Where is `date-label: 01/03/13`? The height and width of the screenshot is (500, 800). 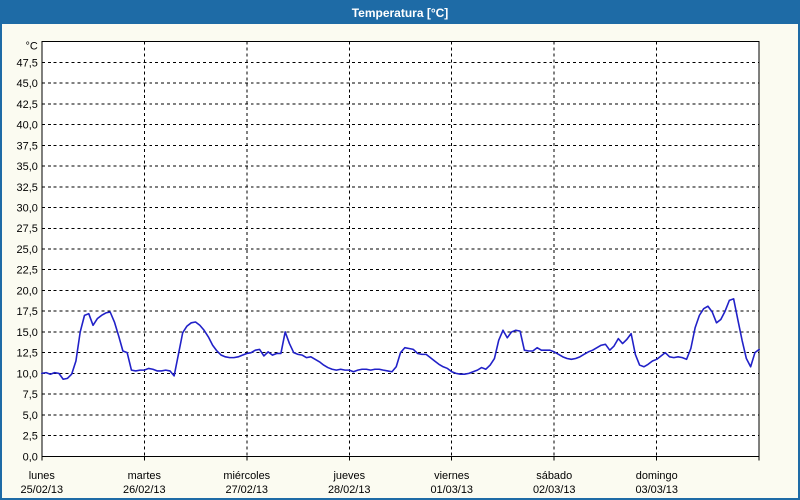
date-label: 01/03/13 is located at coordinates (451, 490).